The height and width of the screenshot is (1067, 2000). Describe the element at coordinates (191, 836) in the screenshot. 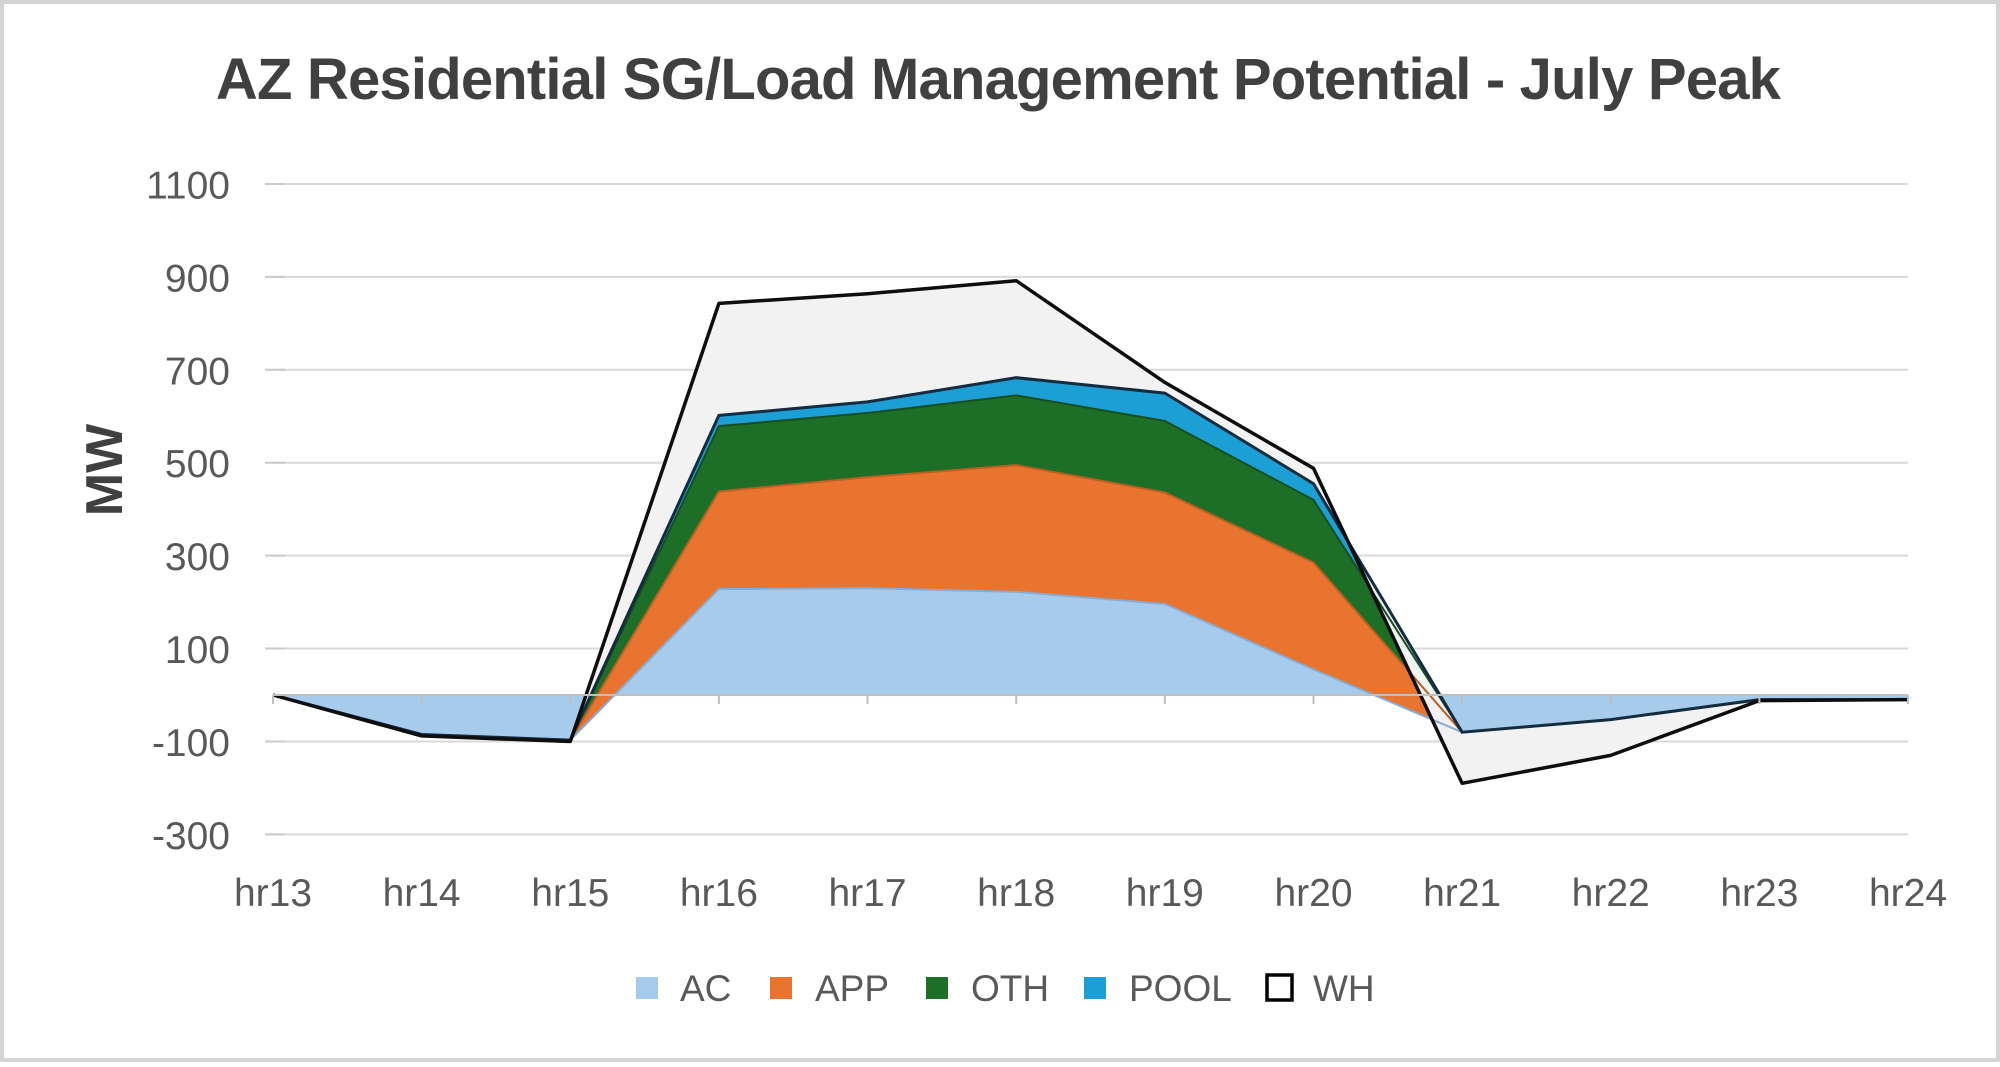

I see `svg-text: -300` at that location.